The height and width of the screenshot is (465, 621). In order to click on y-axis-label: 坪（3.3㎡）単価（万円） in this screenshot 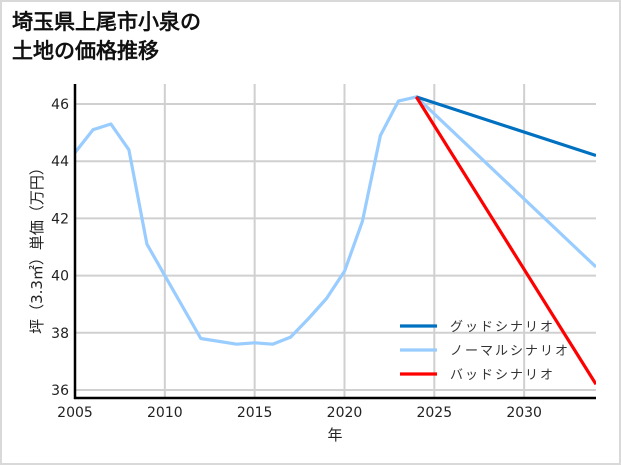, I will do `click(37, 247)`.